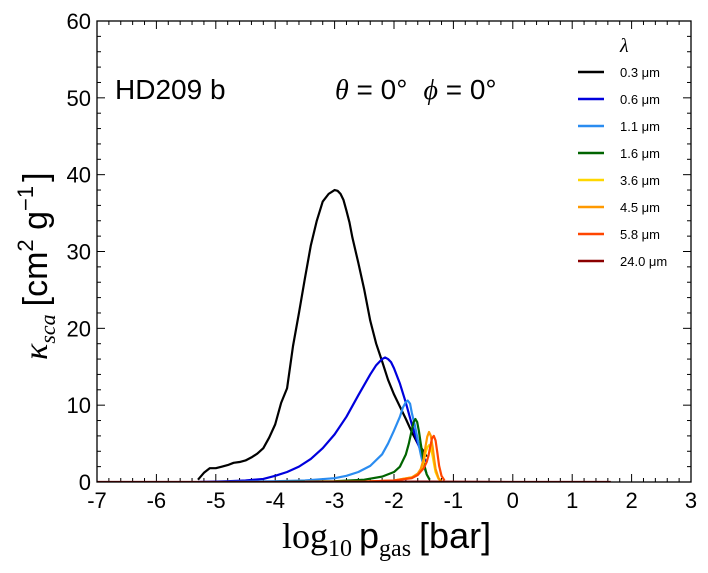 The image size is (708, 573). What do you see at coordinates (342, 90) in the screenshot?
I see `theta-symbol: θ` at bounding box center [342, 90].